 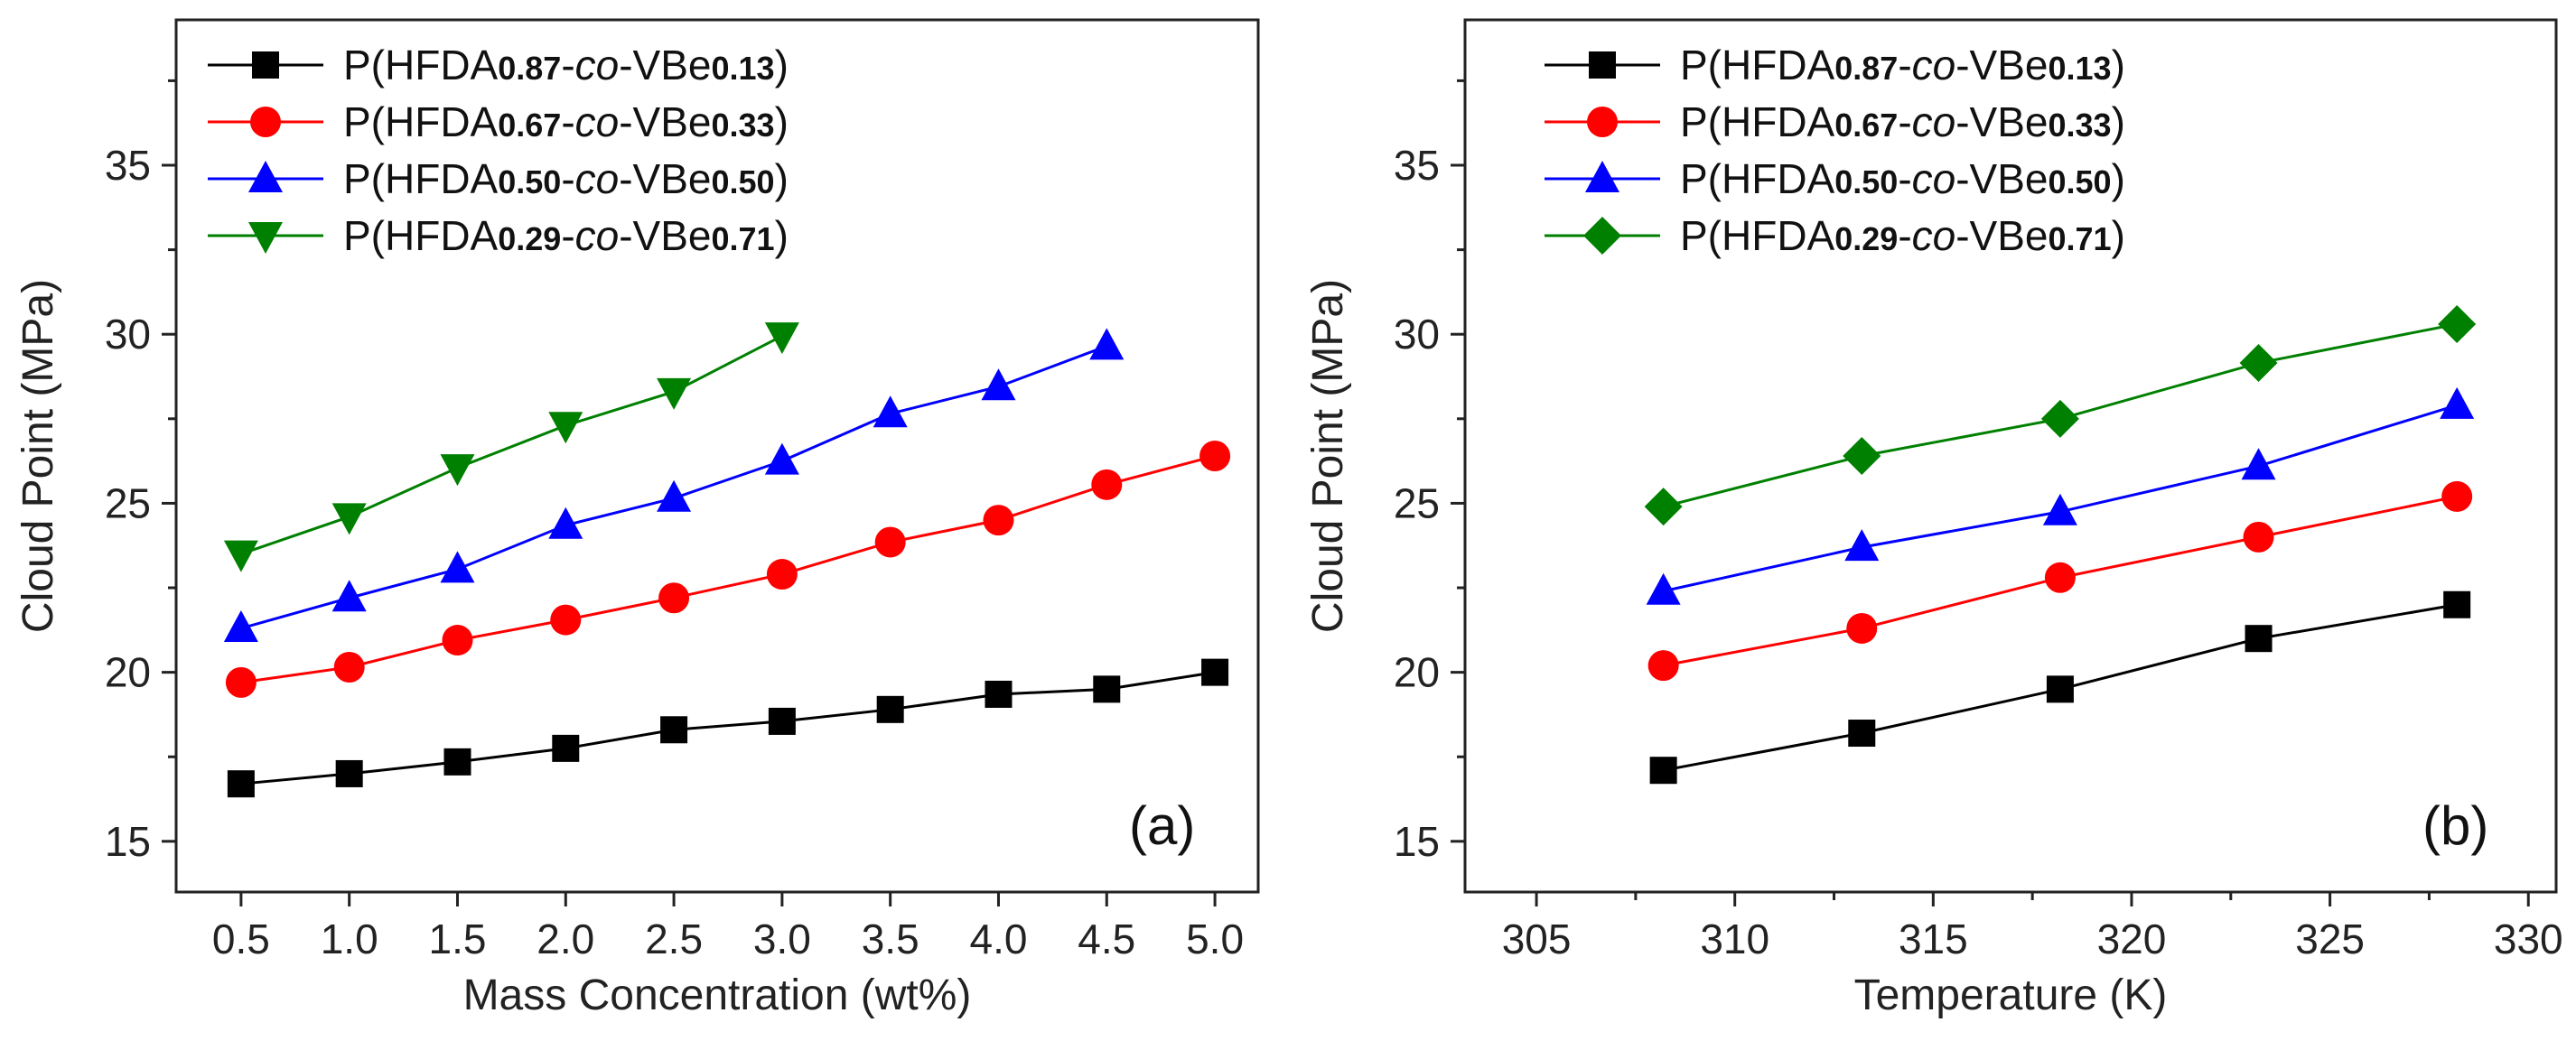 What do you see at coordinates (1417, 672) in the screenshot?
I see `y-tick-label-b: 20` at bounding box center [1417, 672].